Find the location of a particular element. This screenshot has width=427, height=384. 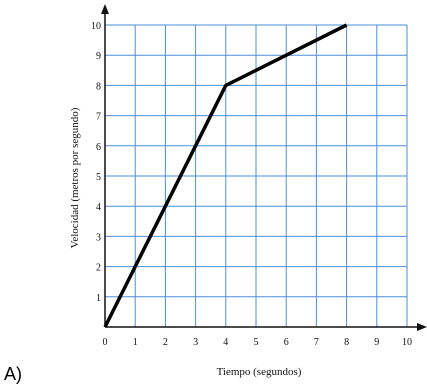

x-tick-label: 1 is located at coordinates (135, 342).